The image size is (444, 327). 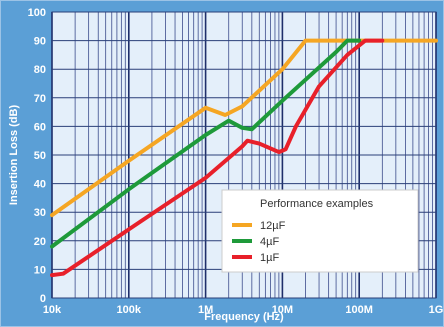 What do you see at coordinates (436, 310) in the screenshot?
I see `x-tick-label: 1G` at bounding box center [436, 310].